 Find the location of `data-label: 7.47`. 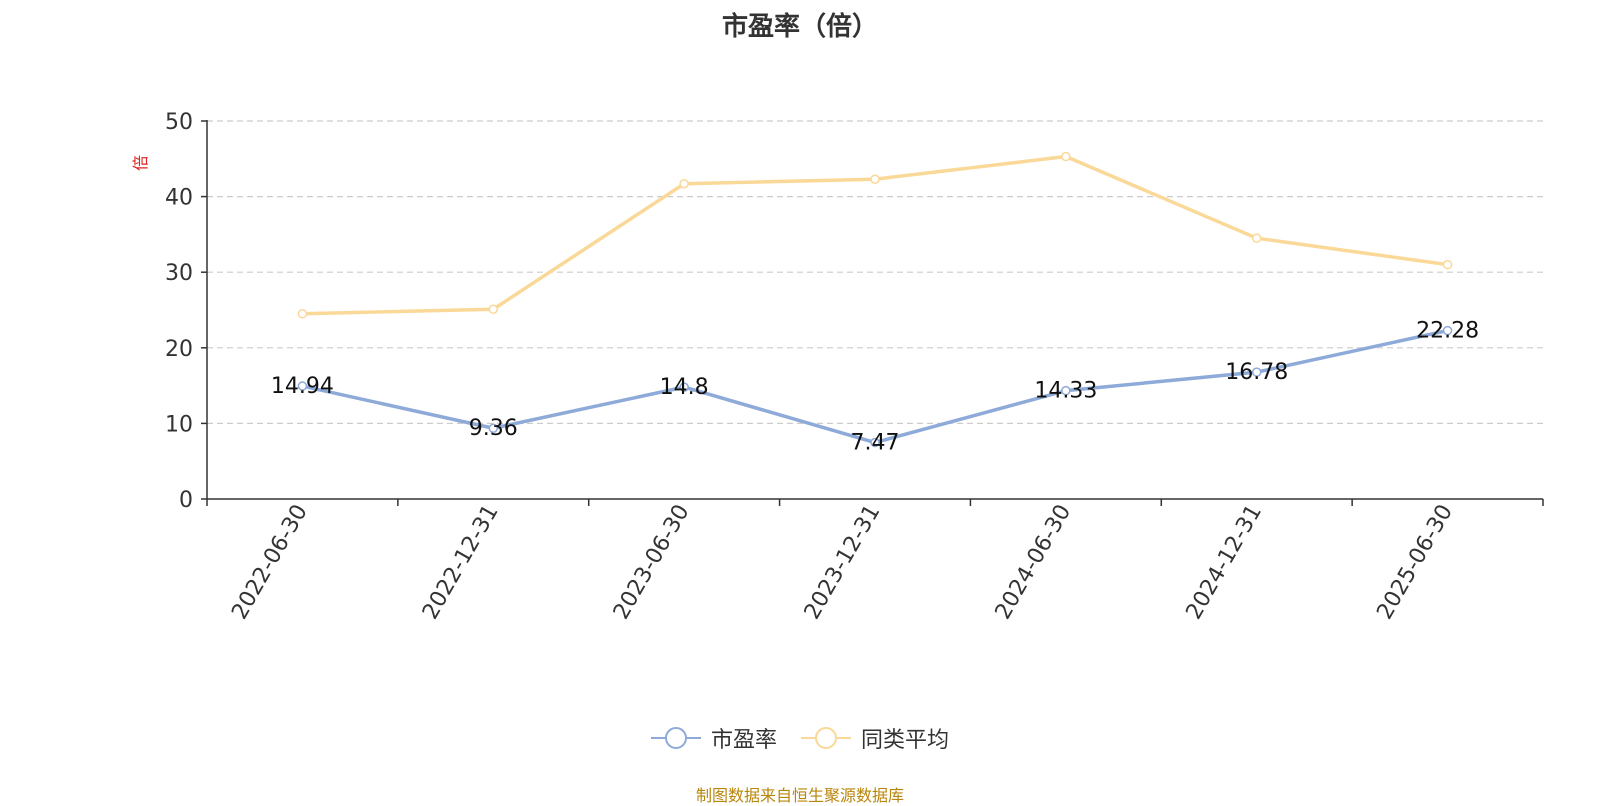

data-label: 7.47 is located at coordinates (875, 443).